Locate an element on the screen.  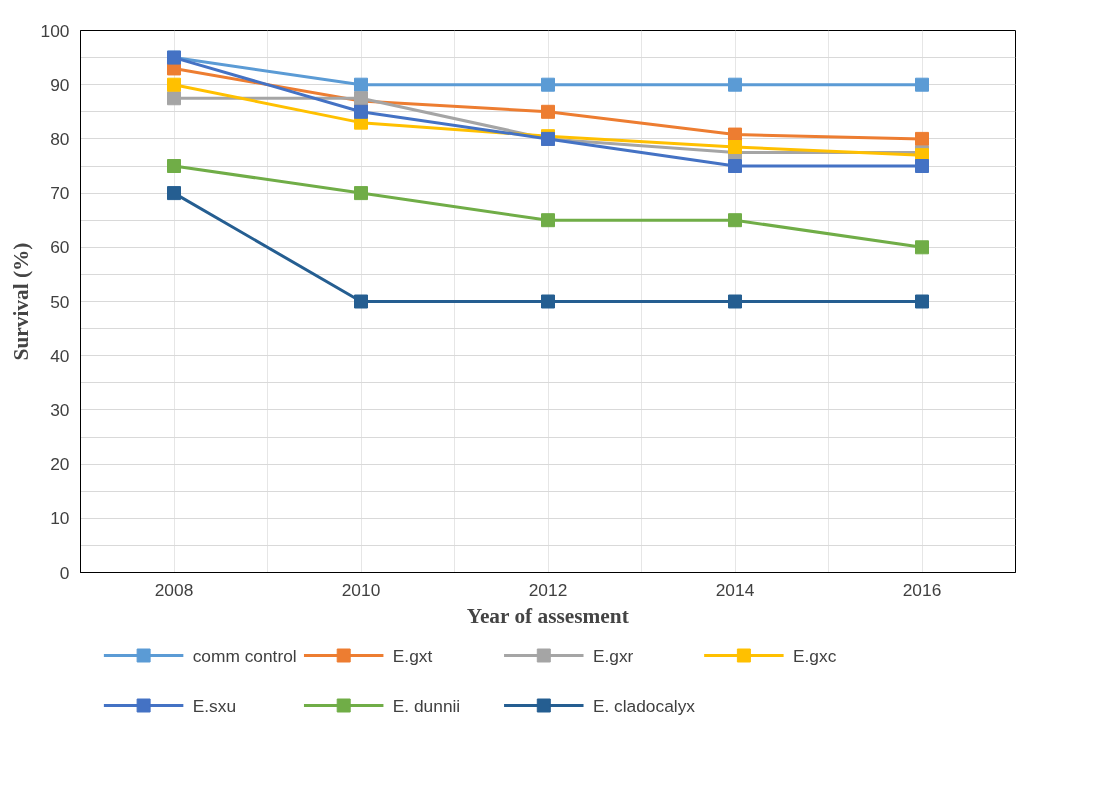
x-axis-title: Year of assesment is located at coordinates (548, 615).